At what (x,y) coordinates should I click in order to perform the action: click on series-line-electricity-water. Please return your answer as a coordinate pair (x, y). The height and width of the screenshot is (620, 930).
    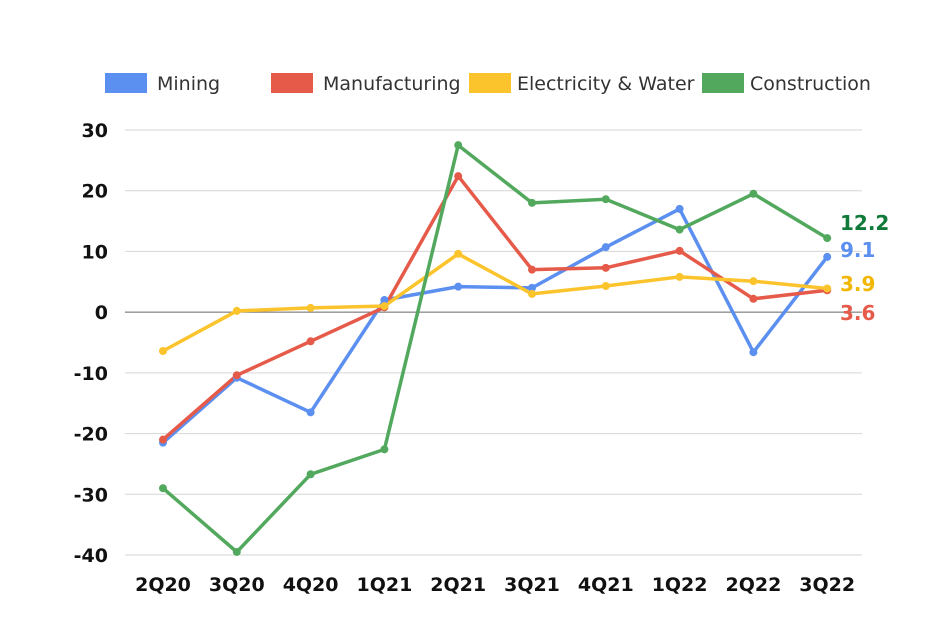
    Looking at the image, I should click on (495, 302).